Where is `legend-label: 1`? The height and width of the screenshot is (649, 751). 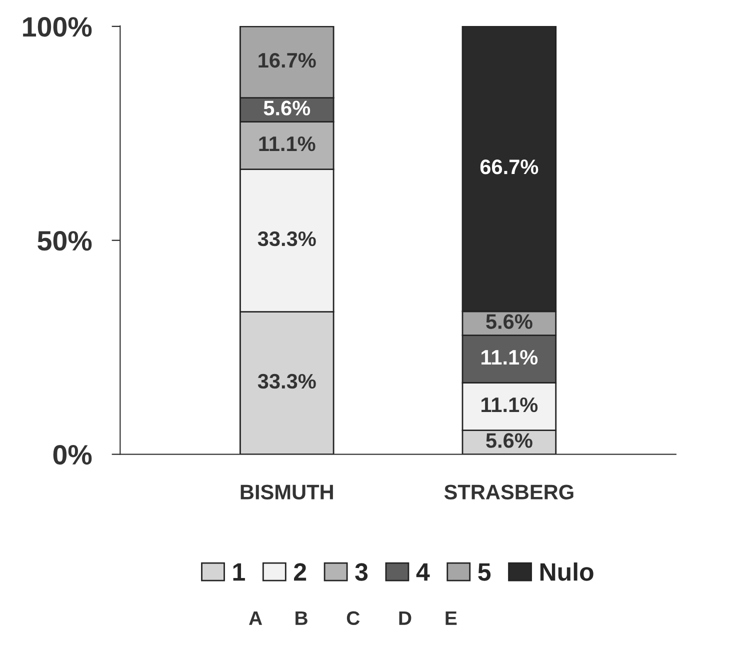
legend-label: 1 is located at coordinates (239, 572).